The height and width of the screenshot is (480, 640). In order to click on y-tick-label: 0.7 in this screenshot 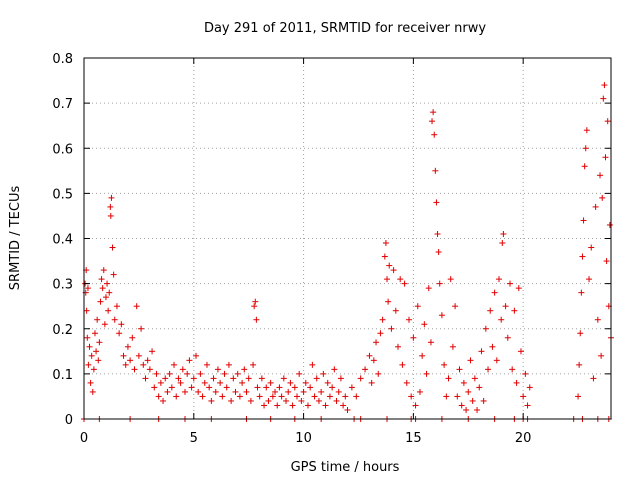, I will do `click(62, 104)`.